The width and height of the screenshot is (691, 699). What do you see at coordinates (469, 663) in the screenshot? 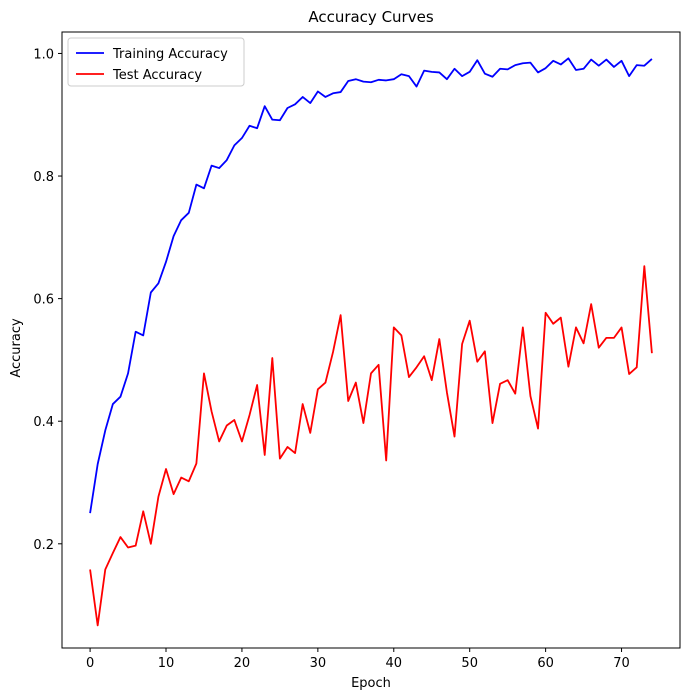
I see `x-tick-label: 50` at bounding box center [469, 663].